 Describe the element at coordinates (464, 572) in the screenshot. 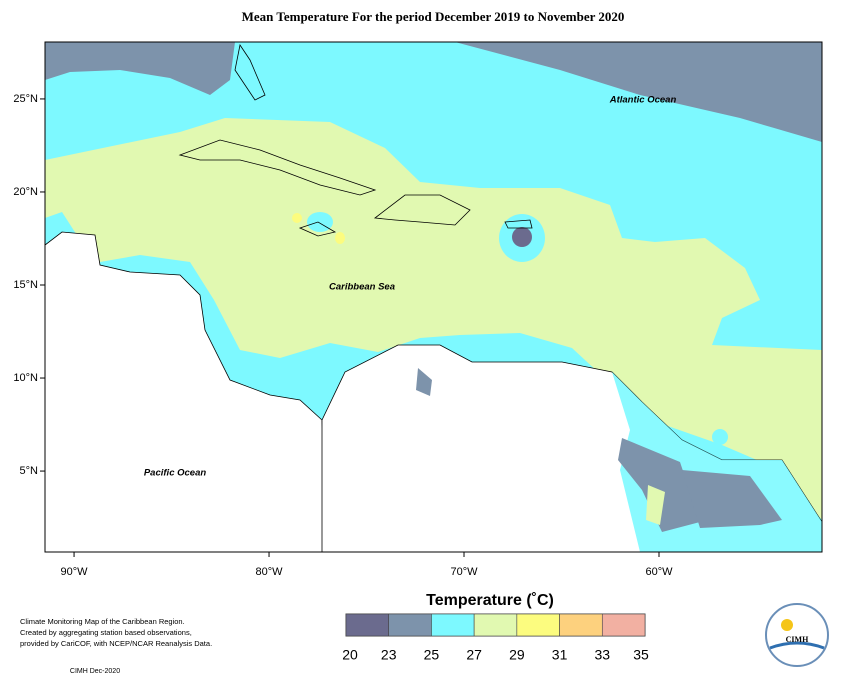

I see `lon-tick-label: 70°W` at that location.